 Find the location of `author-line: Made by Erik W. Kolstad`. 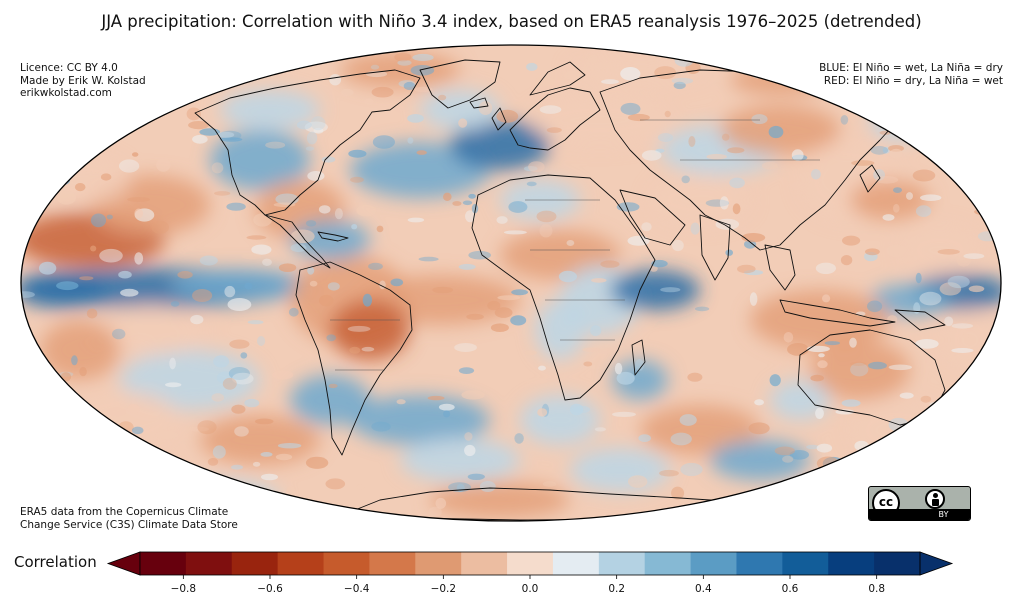

author-line: Made by Erik W. Kolstad is located at coordinates (83, 80).